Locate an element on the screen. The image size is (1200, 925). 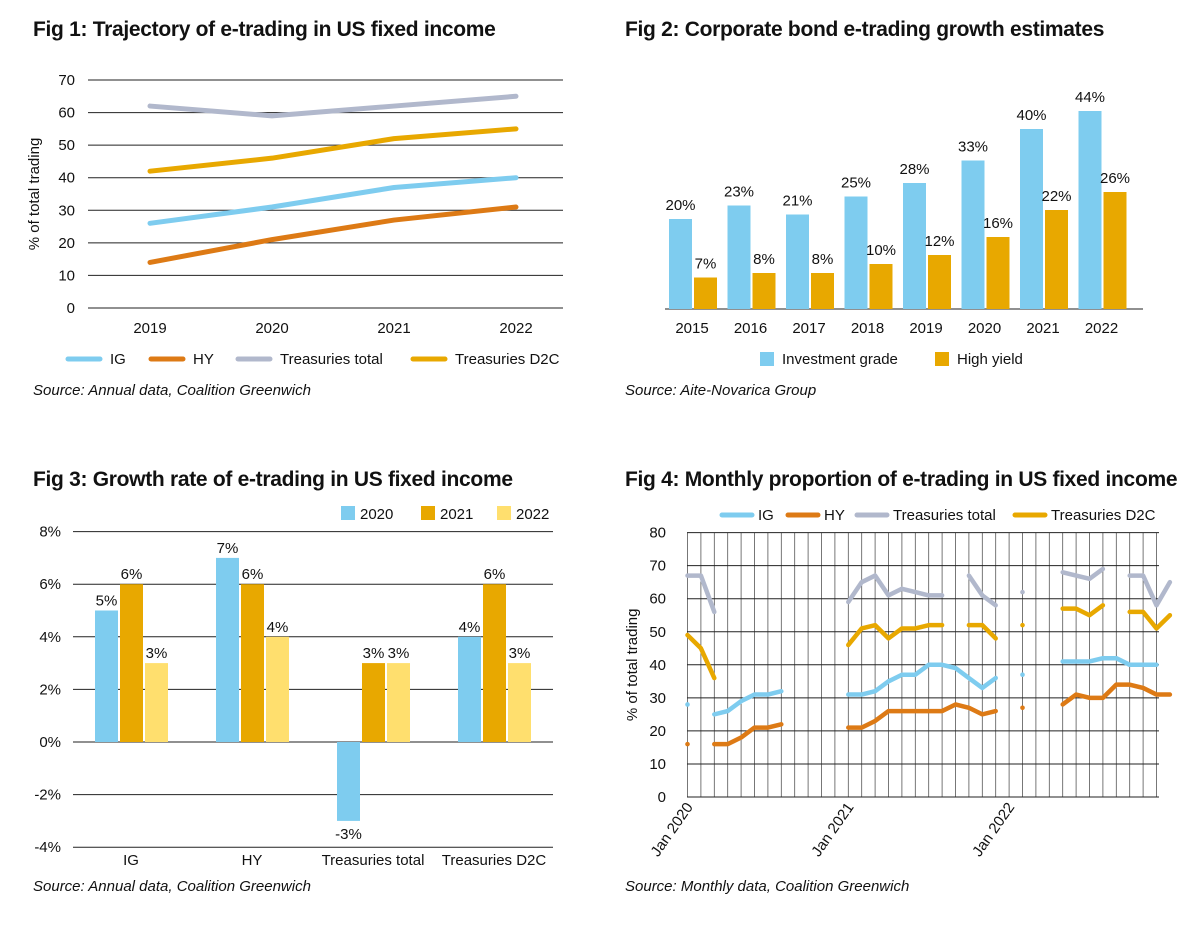
fig1-legend-label: Treasuries total is located at coordinates (331, 359).